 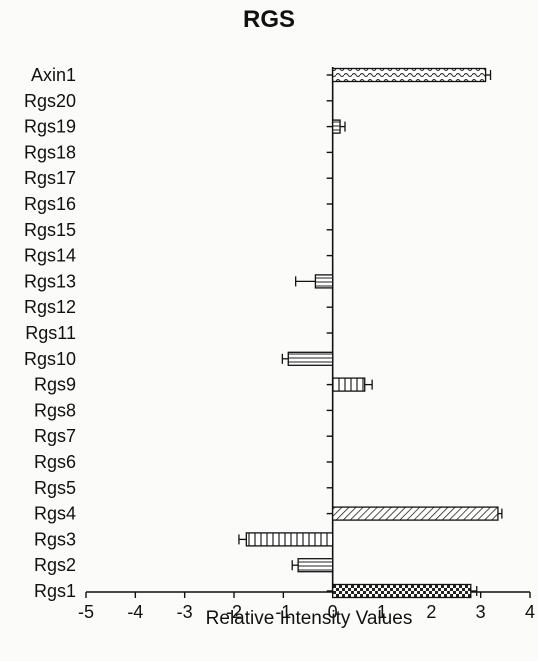 I want to click on bar-Rgs19, so click(x=336, y=126).